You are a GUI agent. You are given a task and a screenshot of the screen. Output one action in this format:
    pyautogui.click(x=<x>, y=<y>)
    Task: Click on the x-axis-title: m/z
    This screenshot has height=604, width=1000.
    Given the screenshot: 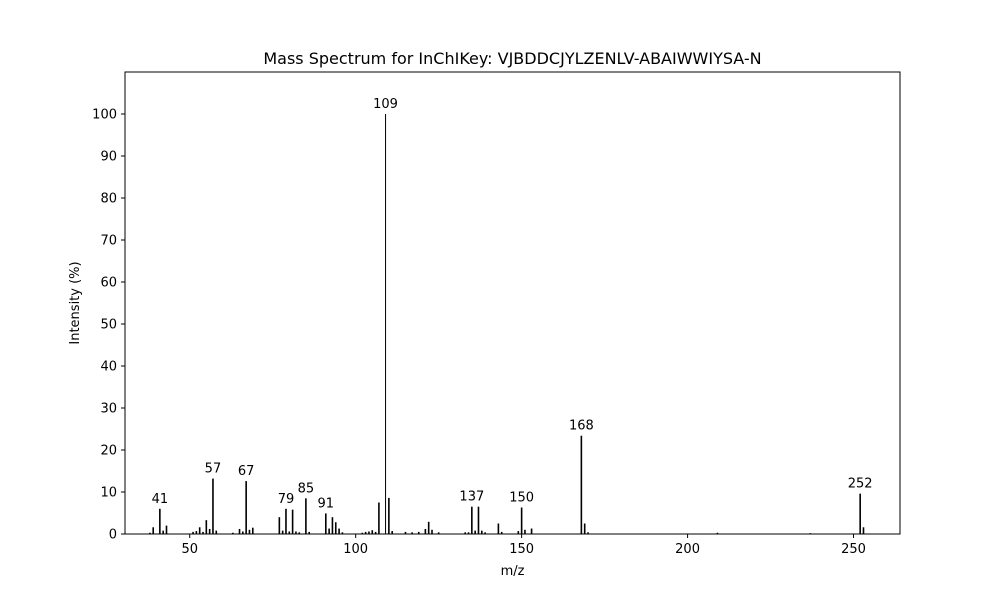 What is the action you would take?
    pyautogui.click(x=513, y=571)
    